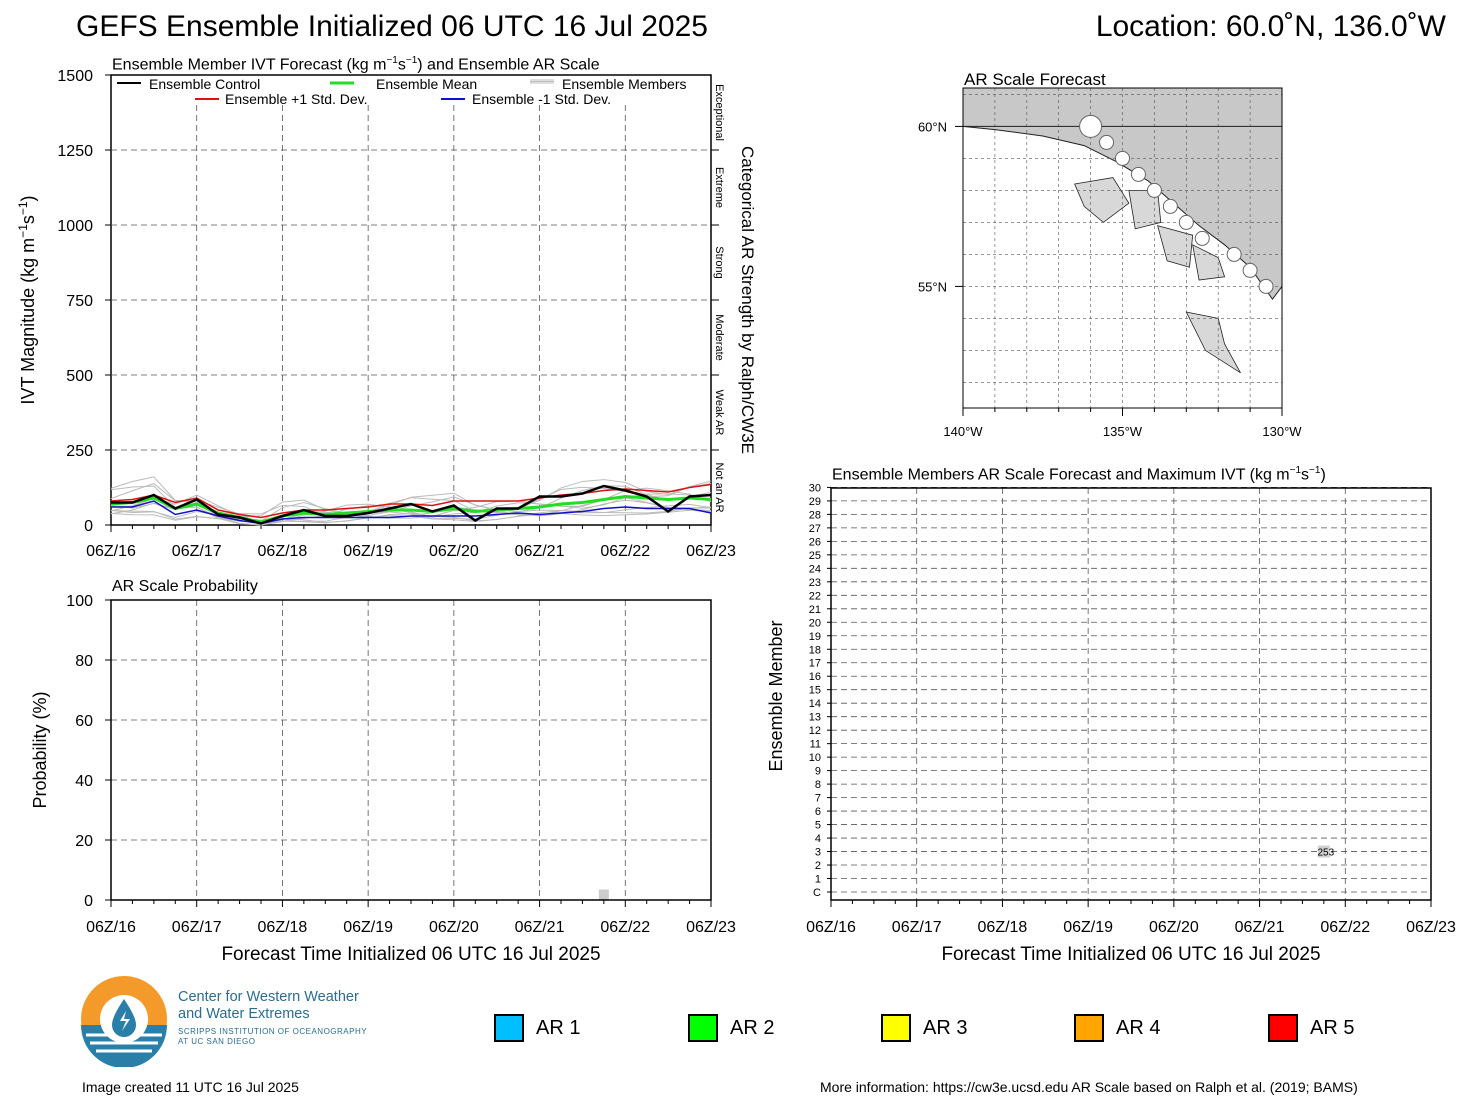 The height and width of the screenshot is (1110, 1476). Describe the element at coordinates (75, 226) in the screenshot. I see `ivt-ytick-label: 1000` at that location.